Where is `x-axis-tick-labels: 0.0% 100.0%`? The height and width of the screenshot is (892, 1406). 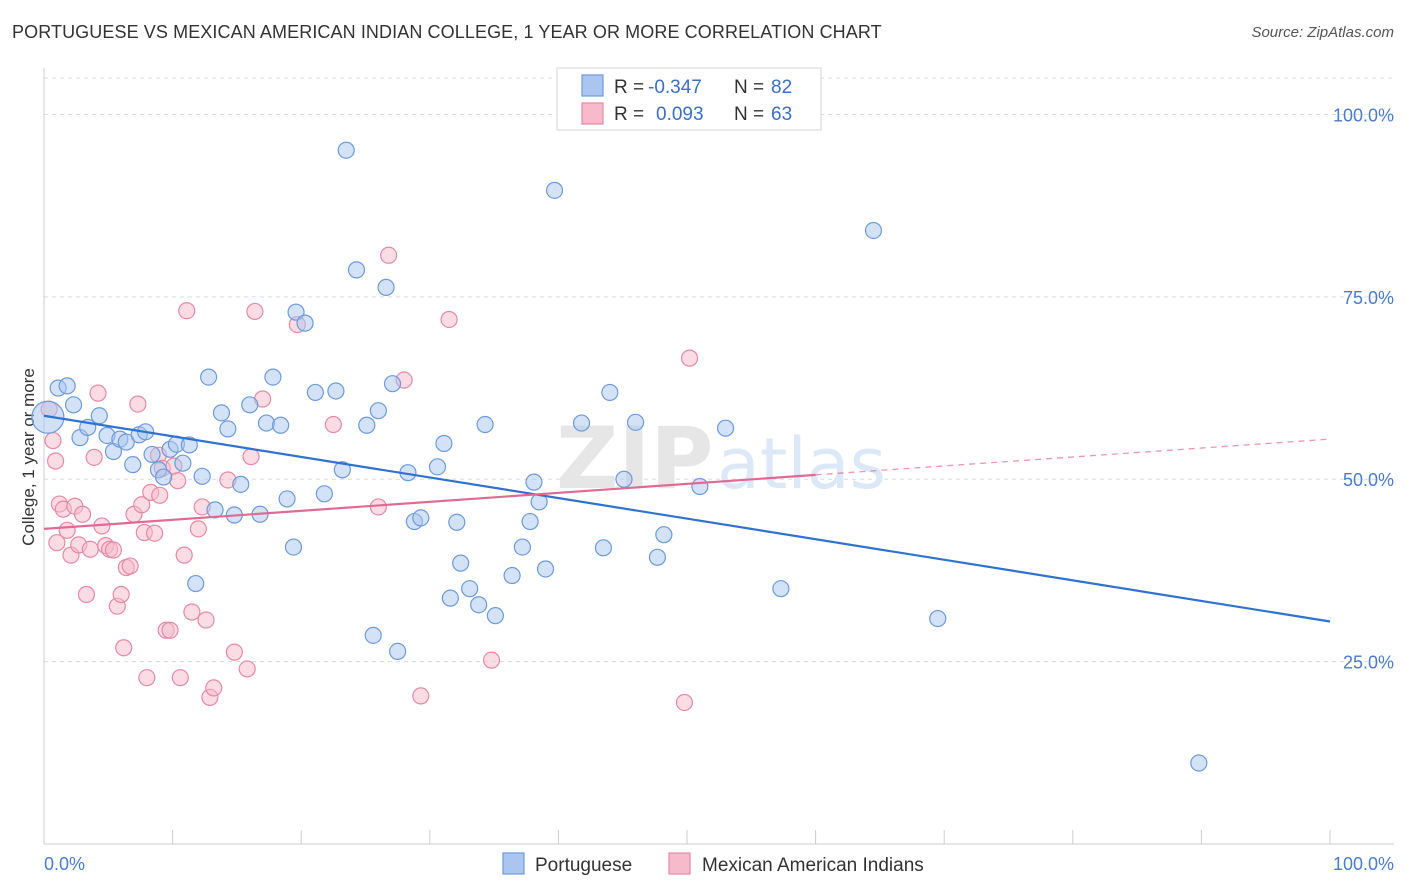 x-axis-tick-labels: 0.0% 100.0% is located at coordinates (719, 864).